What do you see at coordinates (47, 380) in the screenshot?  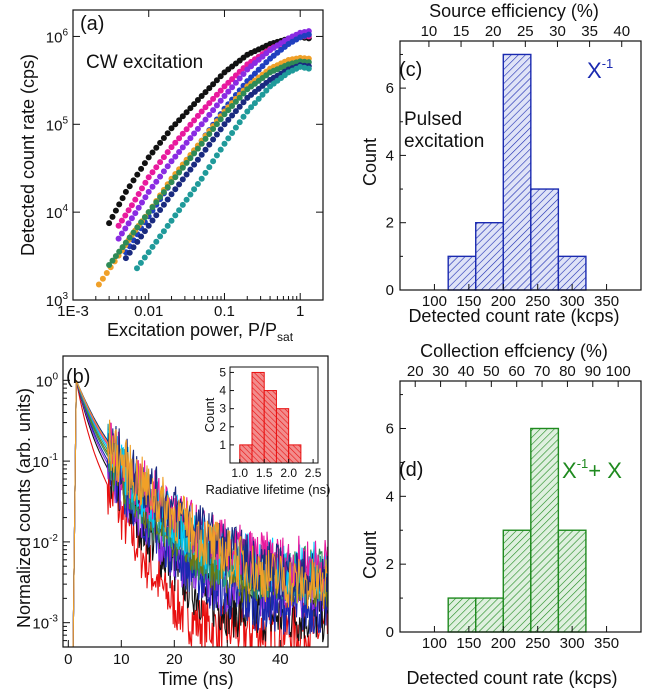 I see `panel-b-y-tick-label: 100` at bounding box center [47, 380].